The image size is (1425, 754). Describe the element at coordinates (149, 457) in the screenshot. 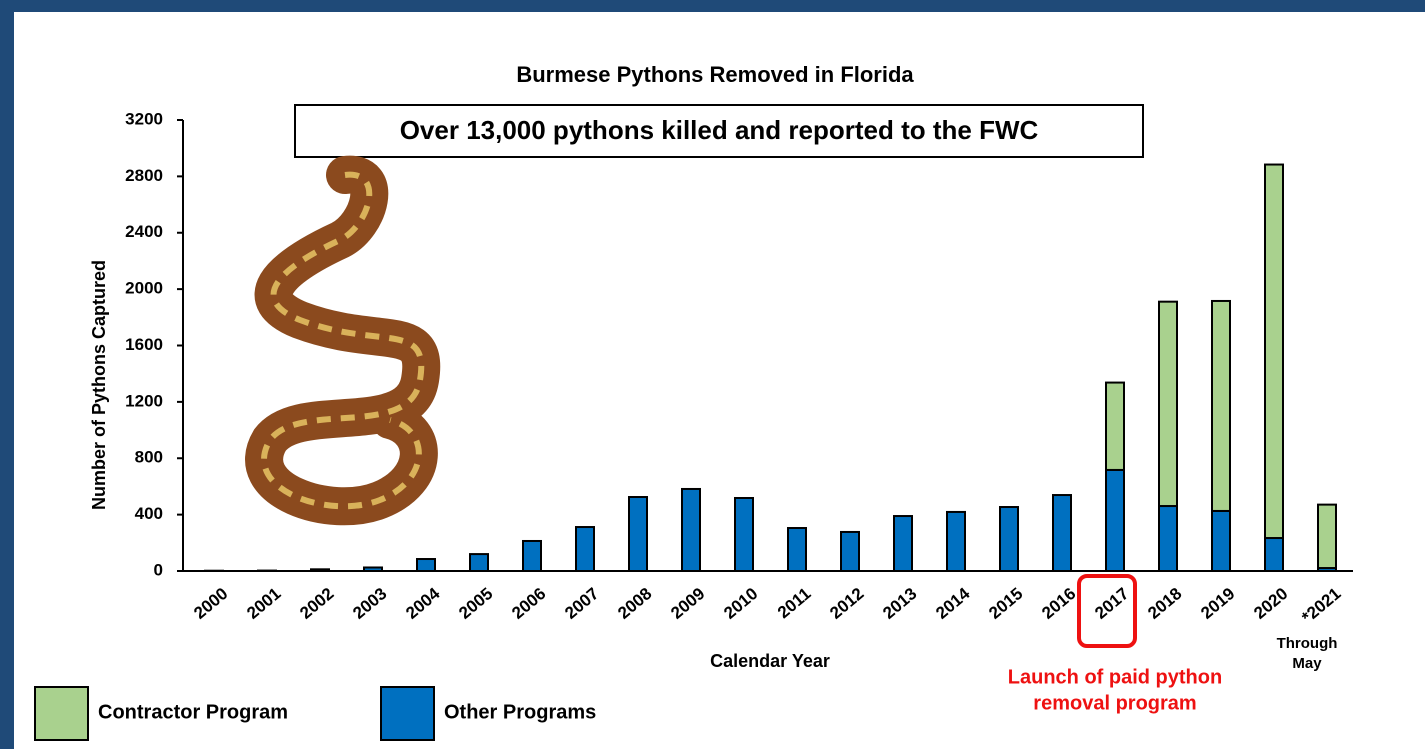

I see `y-tick-label: 800` at that location.